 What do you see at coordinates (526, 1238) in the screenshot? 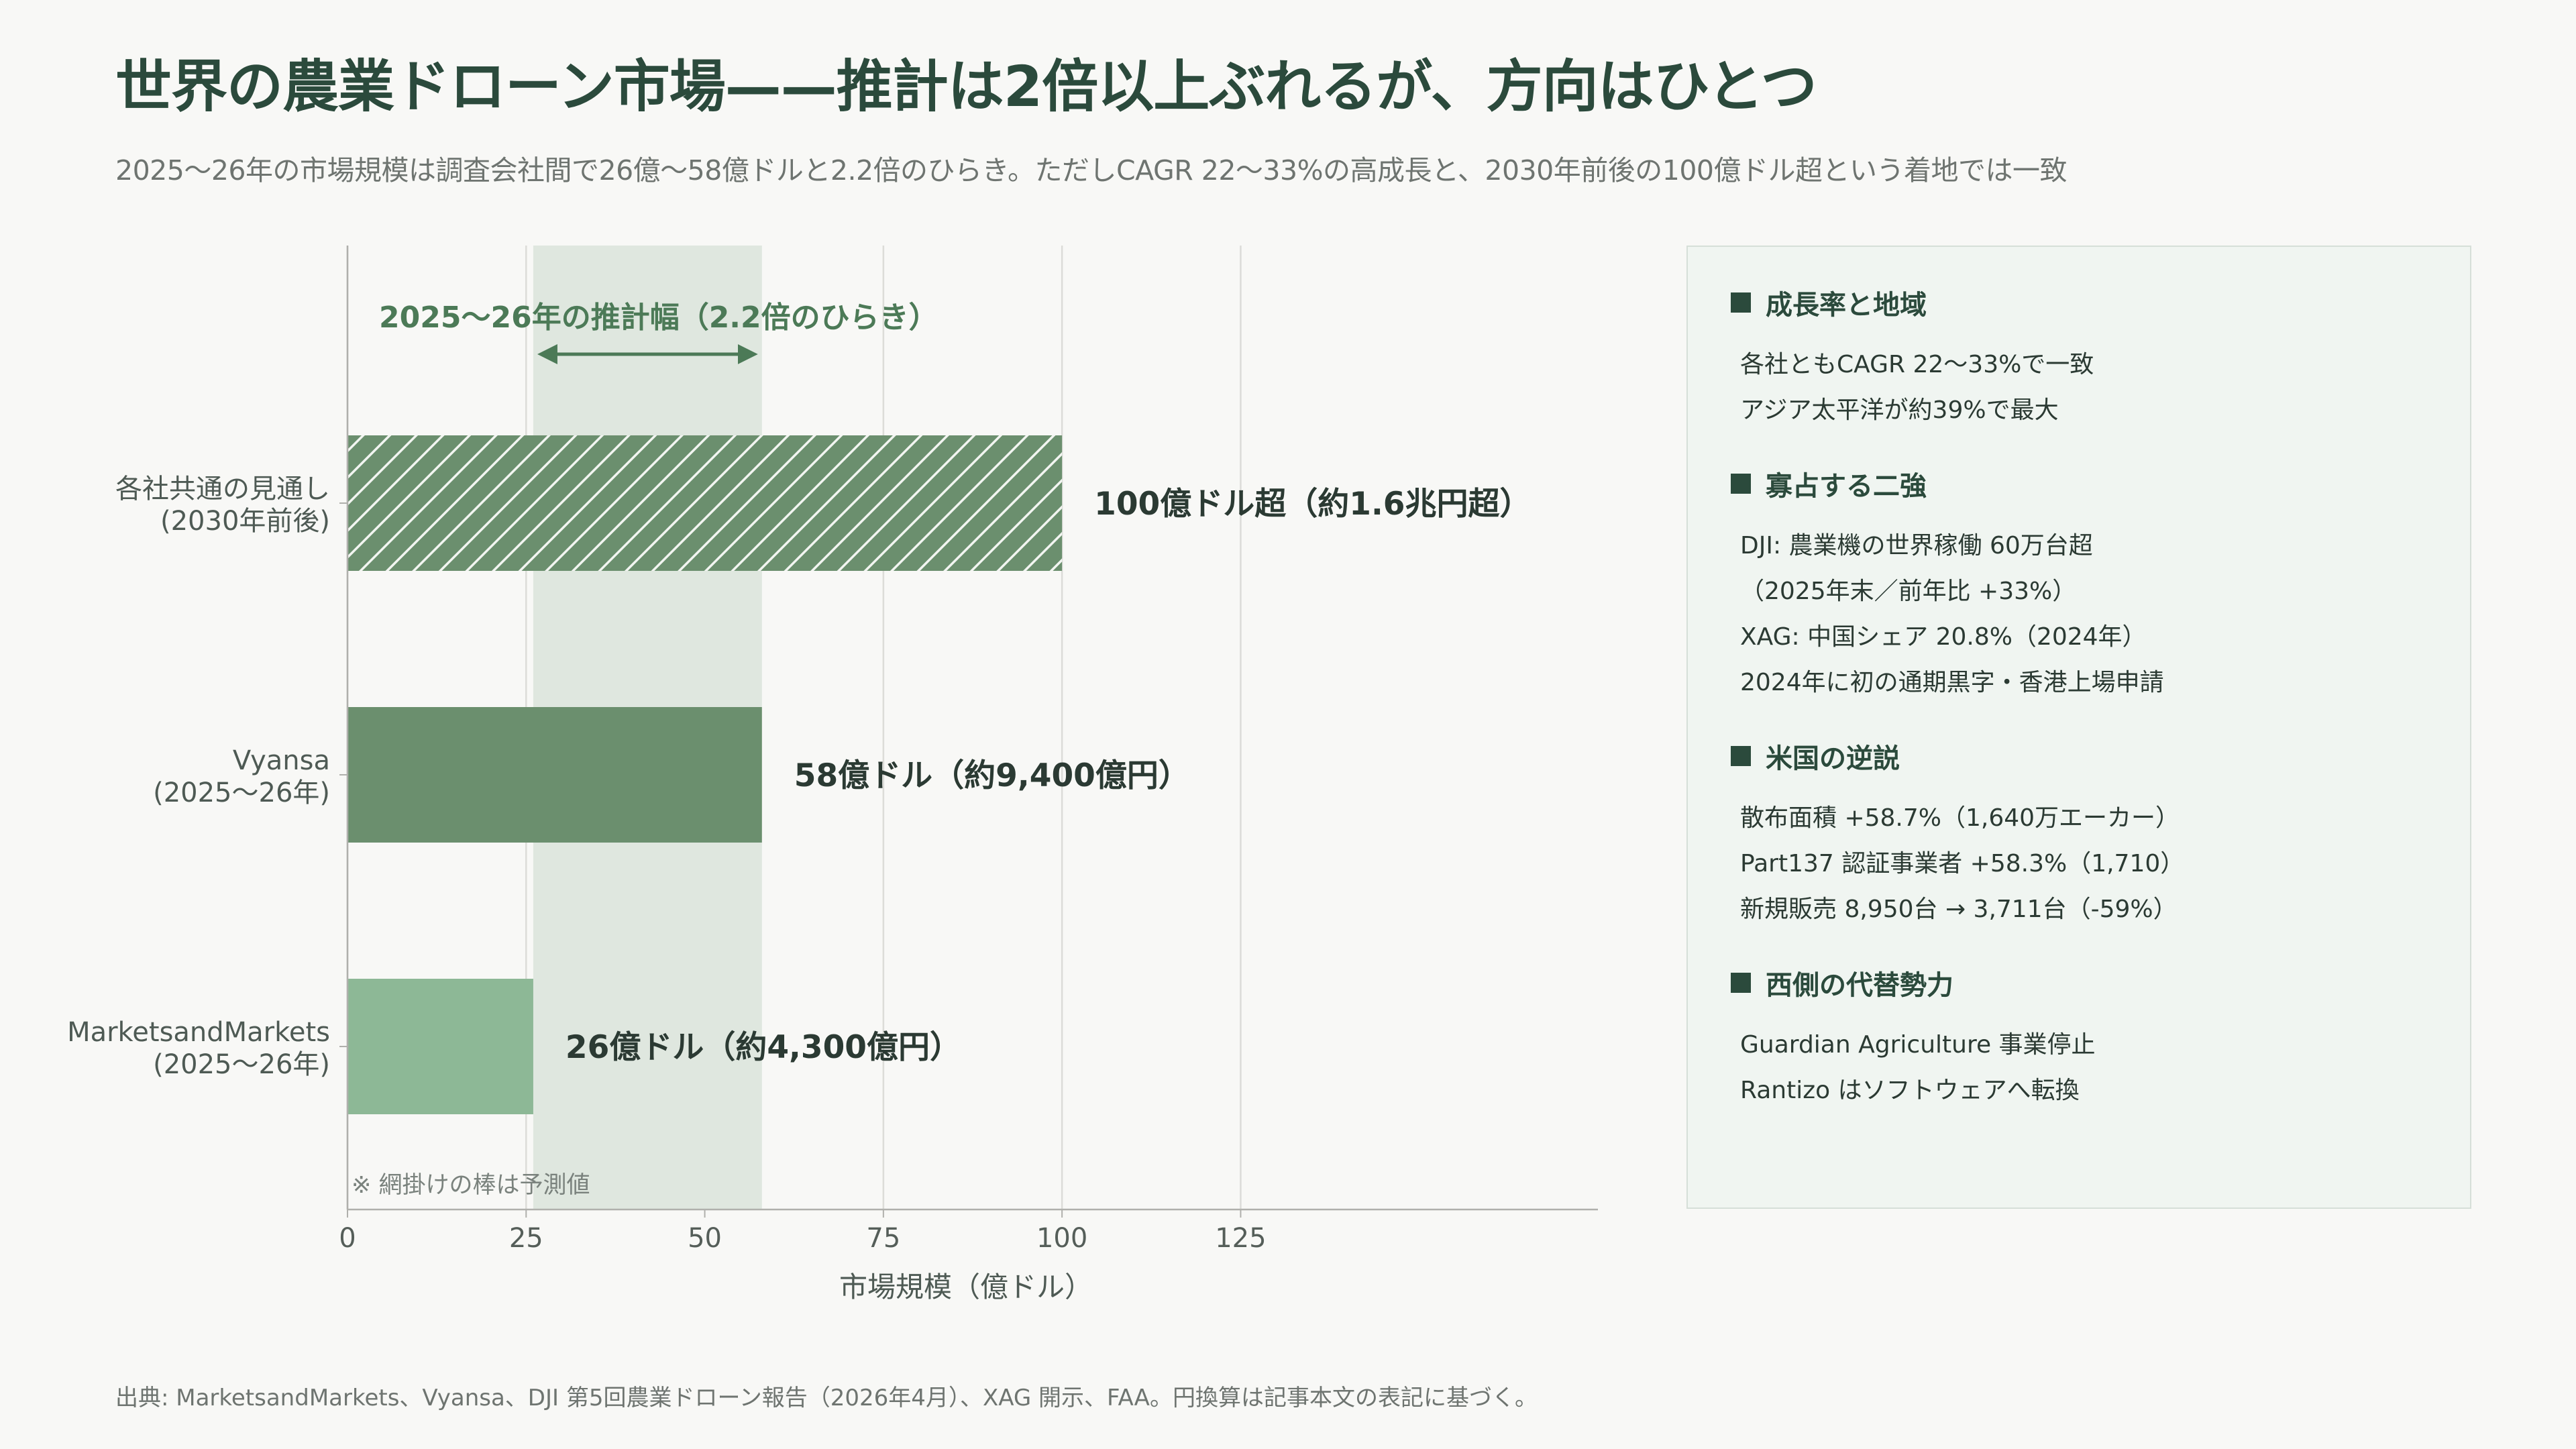
I see `x-tick-label: 25` at bounding box center [526, 1238].